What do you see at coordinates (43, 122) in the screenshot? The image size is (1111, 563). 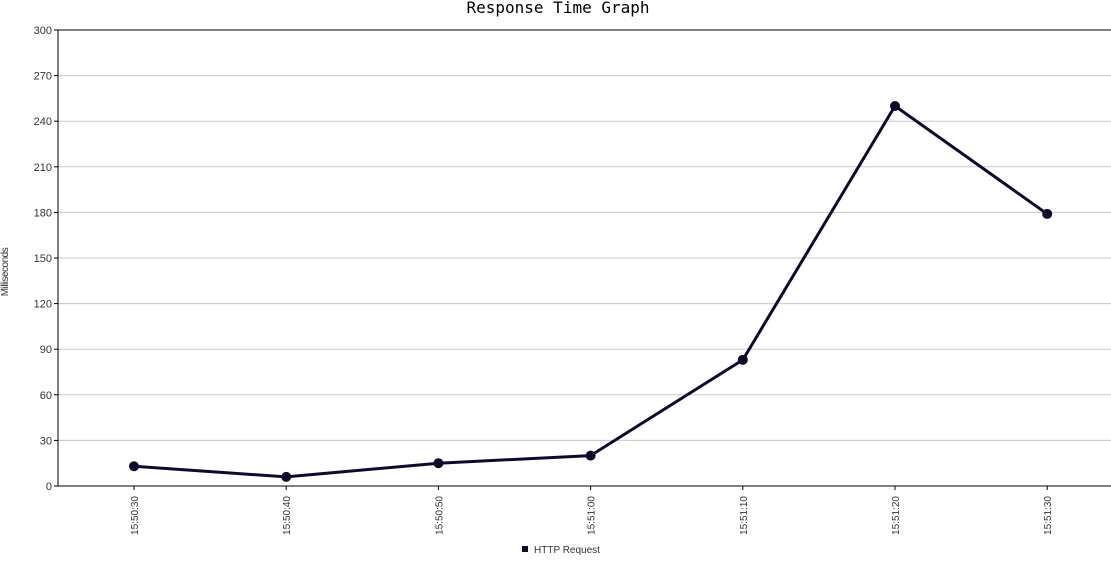 I see `y-tick-label: 240` at bounding box center [43, 122].